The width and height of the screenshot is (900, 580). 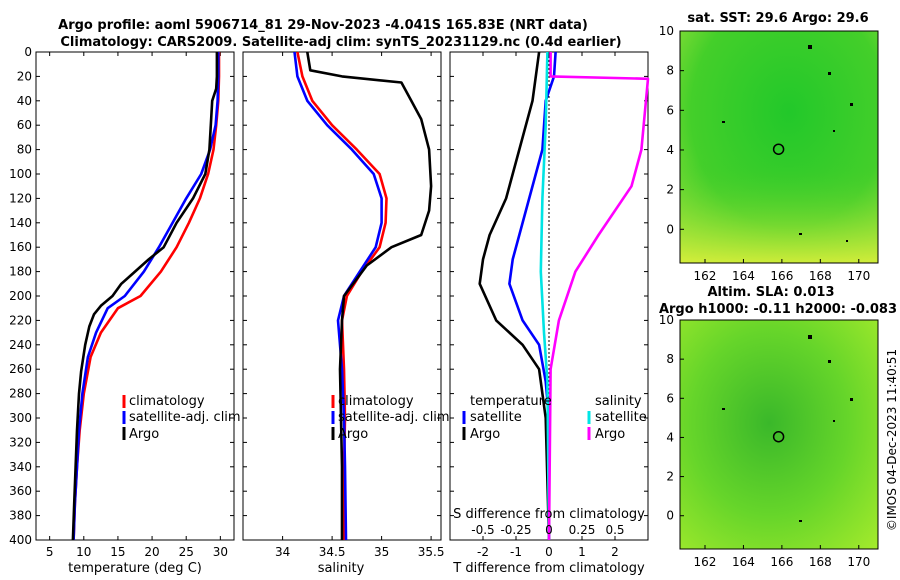 I want to click on x-tick-label: 20, so click(x=151, y=552).